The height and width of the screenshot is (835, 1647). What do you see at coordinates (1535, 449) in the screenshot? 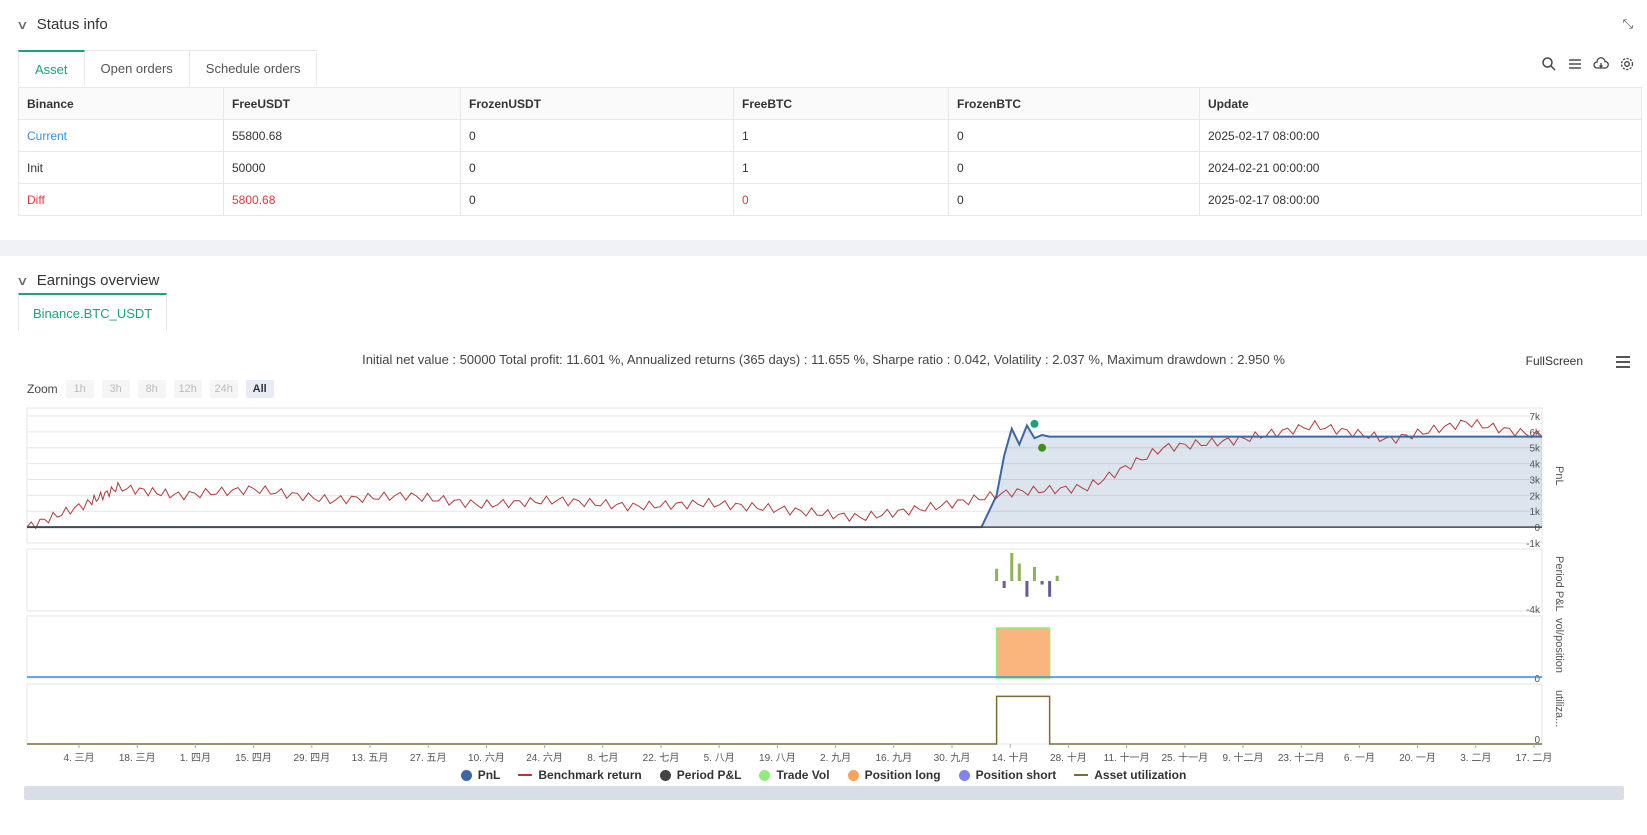
I see `y-tick-label: 5k` at bounding box center [1535, 449].